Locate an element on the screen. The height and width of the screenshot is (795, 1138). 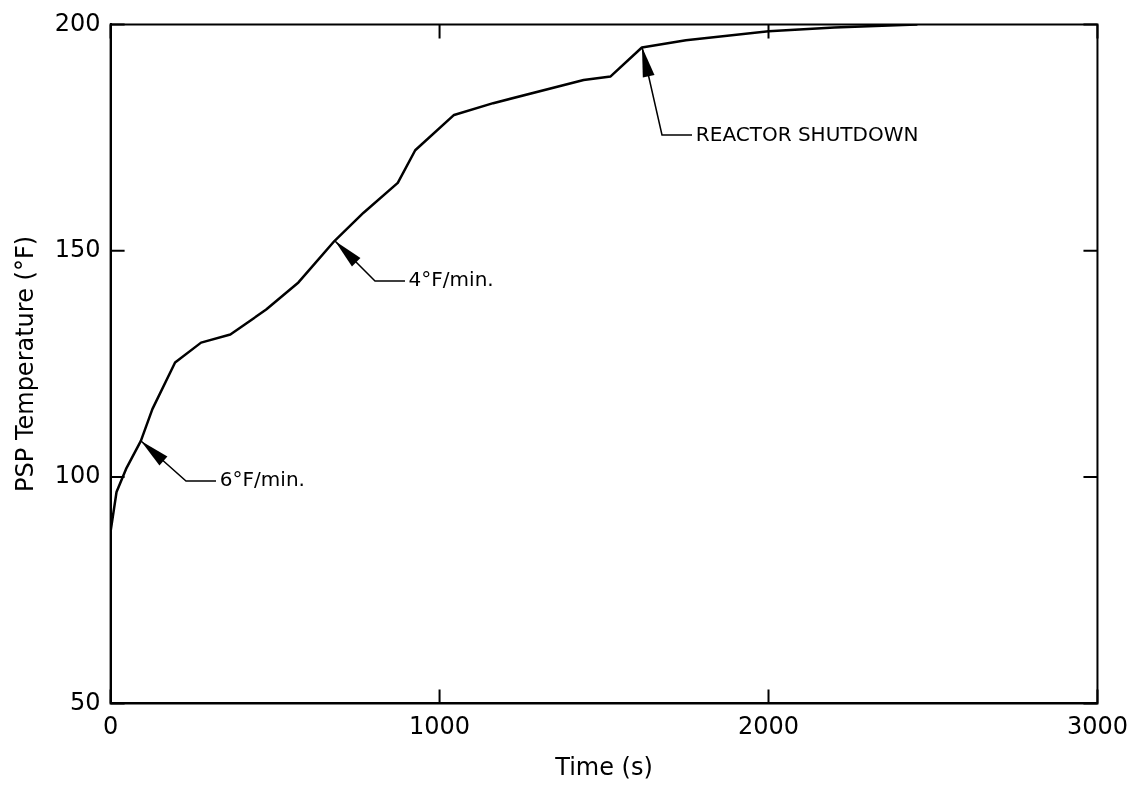
annotation: 4°F/min. is located at coordinates (451, 278).